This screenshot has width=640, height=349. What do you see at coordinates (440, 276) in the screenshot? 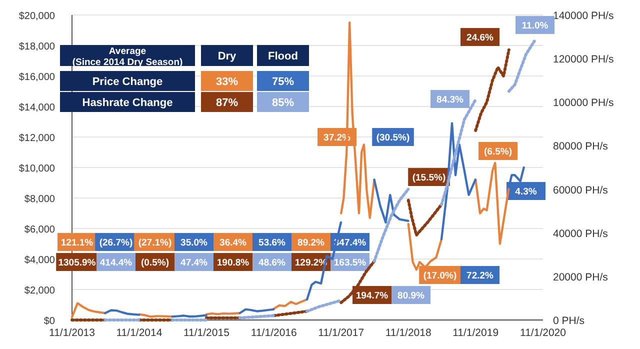
I see `annotation: (17.0%)` at bounding box center [440, 276].